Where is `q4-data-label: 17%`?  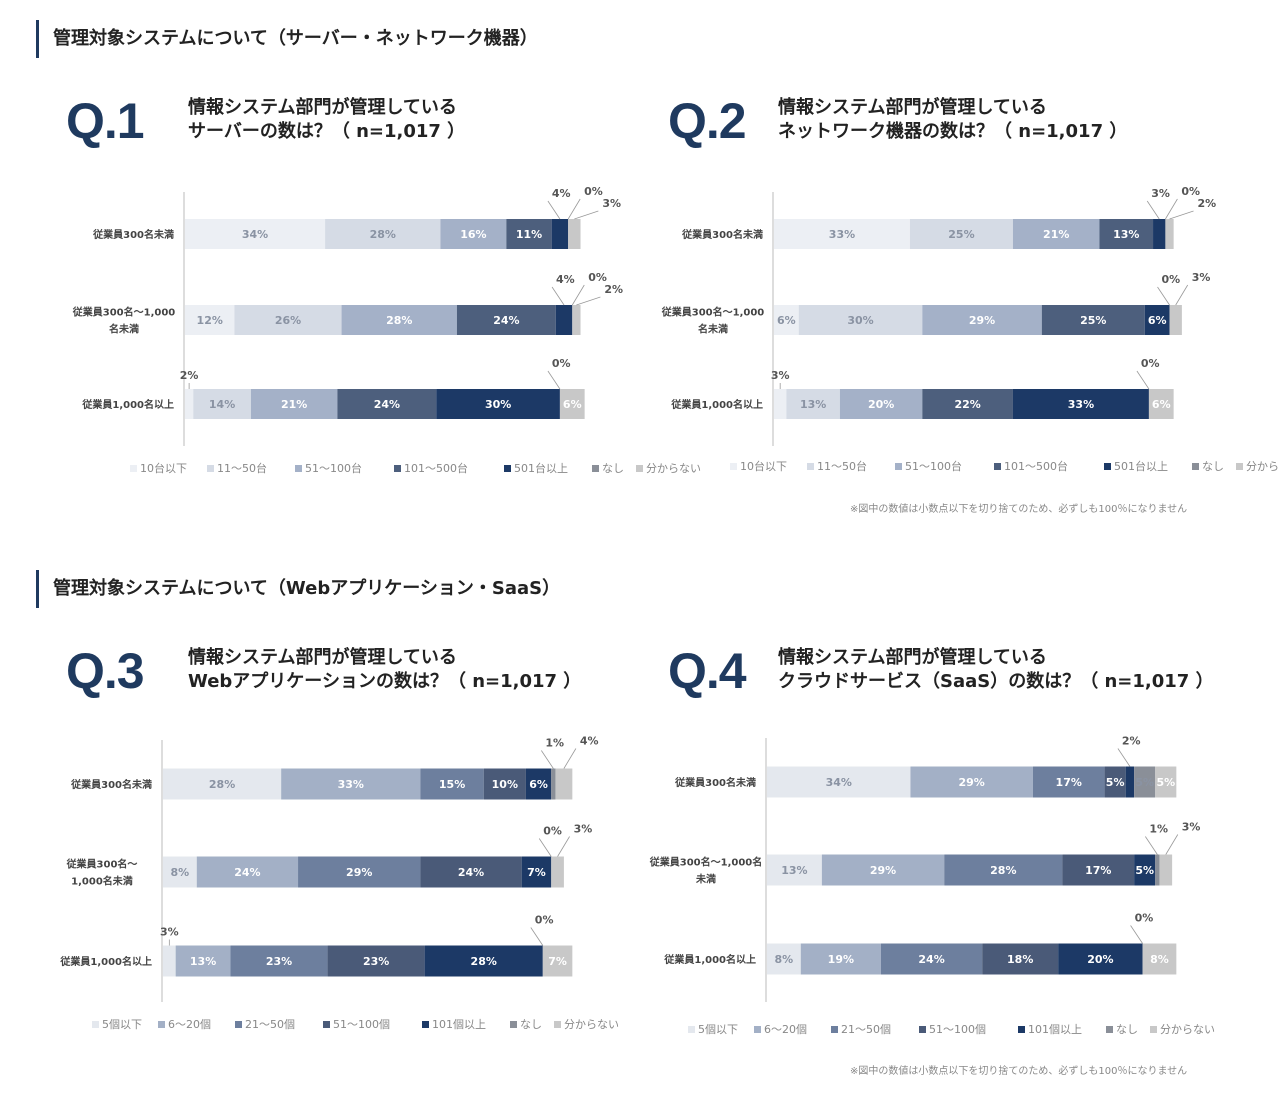 q4-data-label: 17% is located at coordinates (1098, 870).